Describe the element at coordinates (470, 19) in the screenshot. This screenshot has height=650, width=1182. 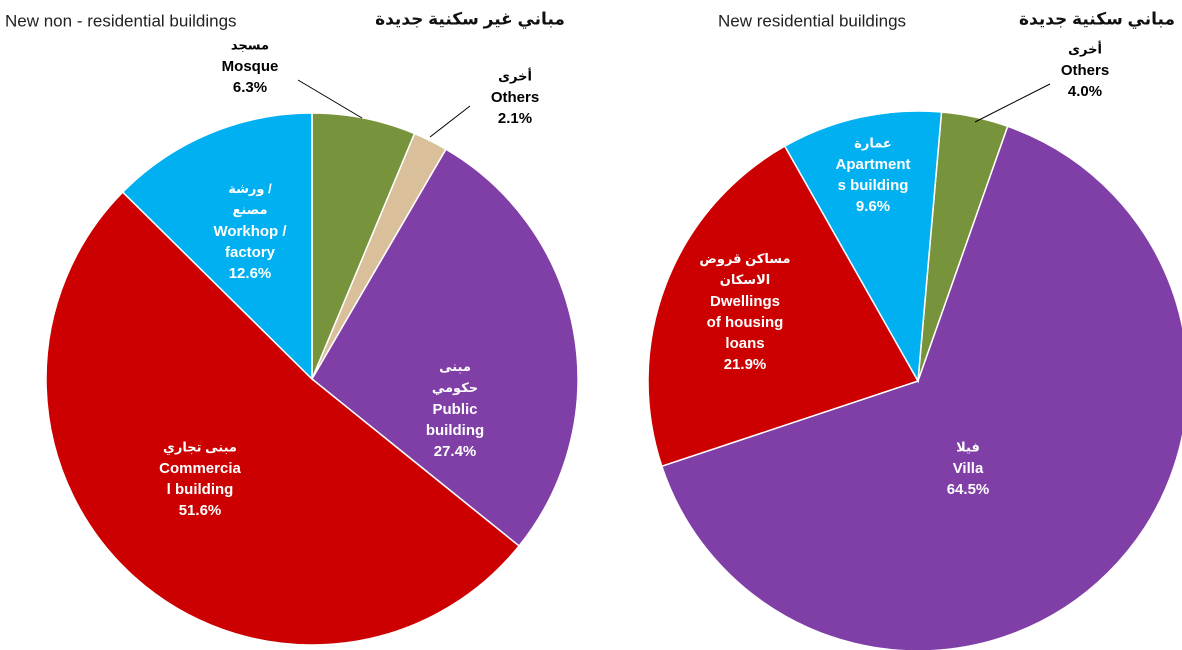
I see `chart-title-ar: مباني غير سكنية جديدة` at that location.